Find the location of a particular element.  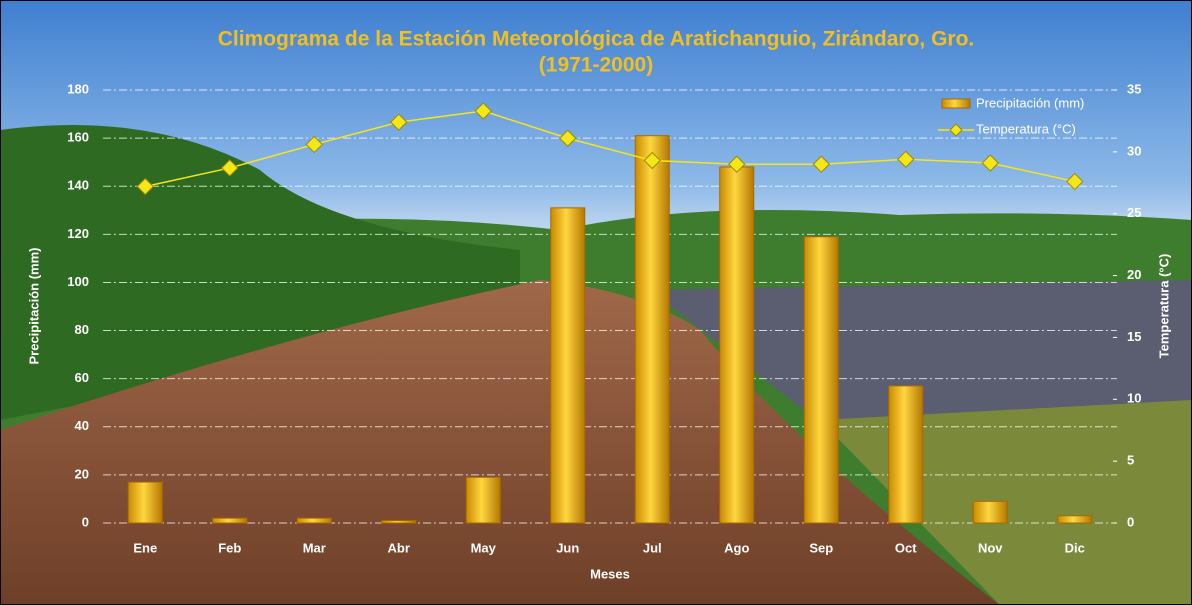

y-tick-label: 20 is located at coordinates (82, 473).